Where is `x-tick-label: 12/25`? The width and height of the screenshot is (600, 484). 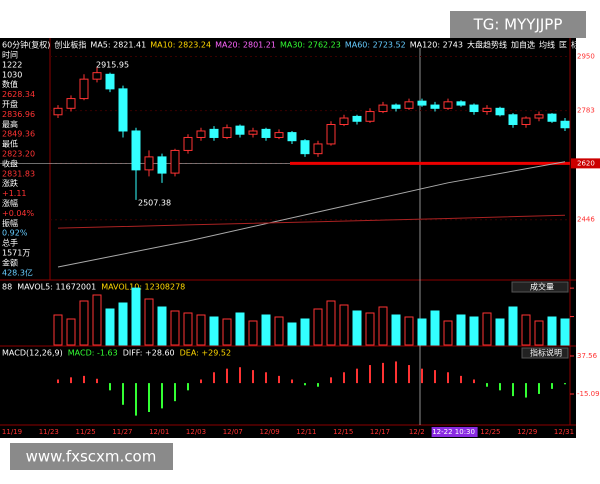 x-tick-label: 12/25 is located at coordinates (490, 432).